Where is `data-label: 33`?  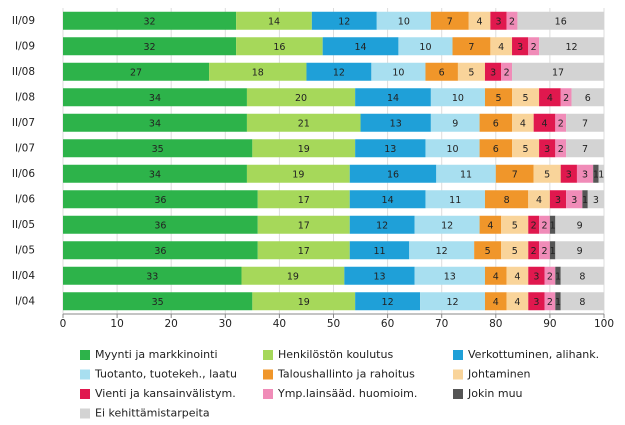
data-label: 33 is located at coordinates (152, 276).